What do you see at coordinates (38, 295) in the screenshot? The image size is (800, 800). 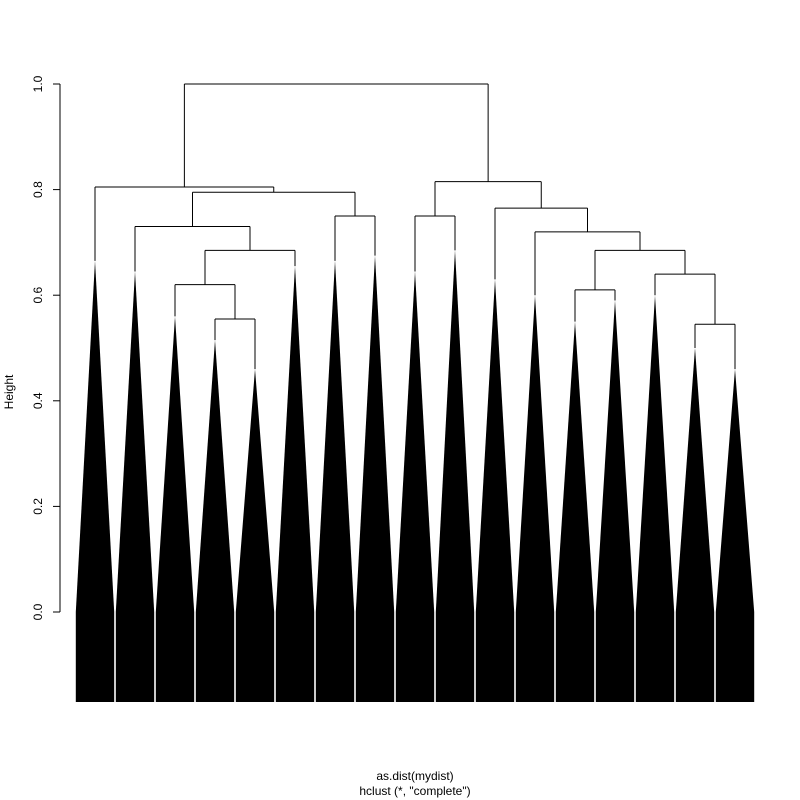 I see `y-tick-label: 0.6` at bounding box center [38, 295].